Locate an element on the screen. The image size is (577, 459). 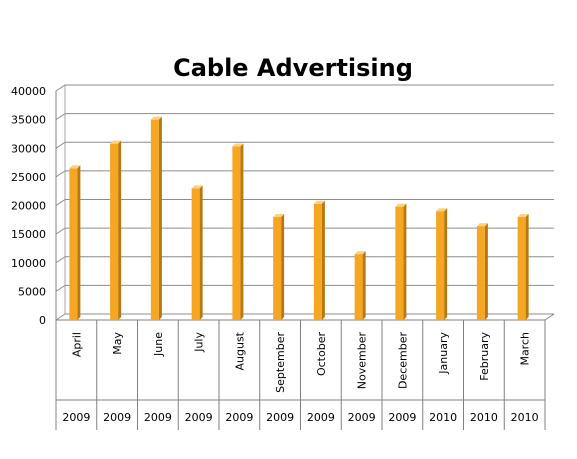
y-tick-label: 40000 is located at coordinates (28, 91).